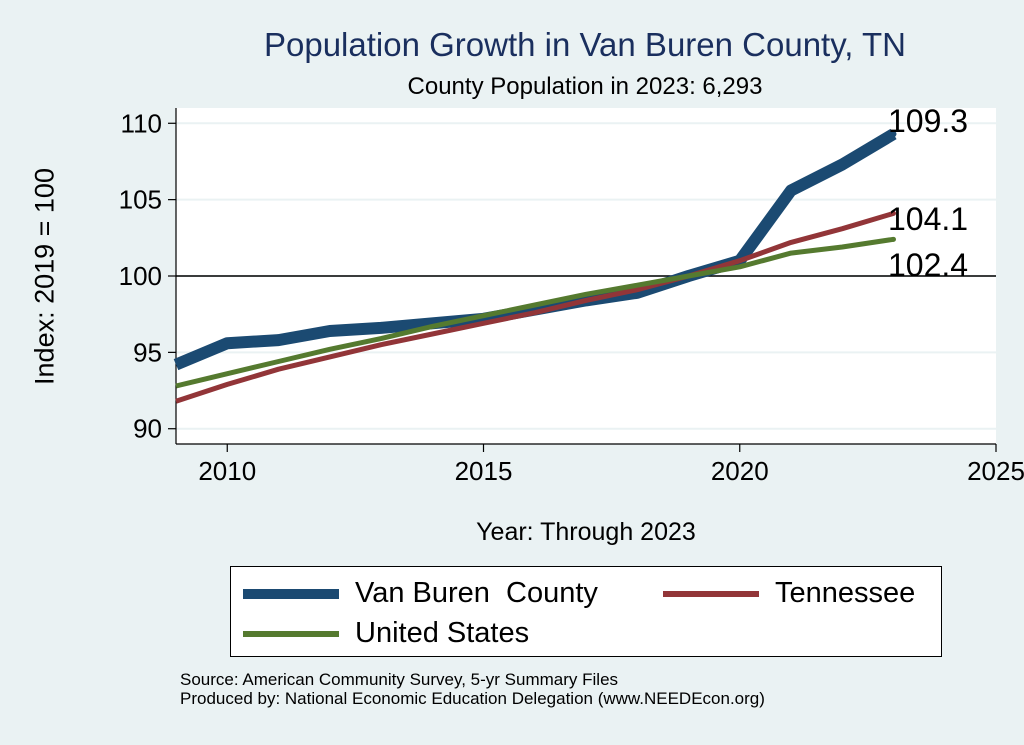  Describe the element at coordinates (140, 200) in the screenshot. I see `y-tick-label-105: 105` at that location.